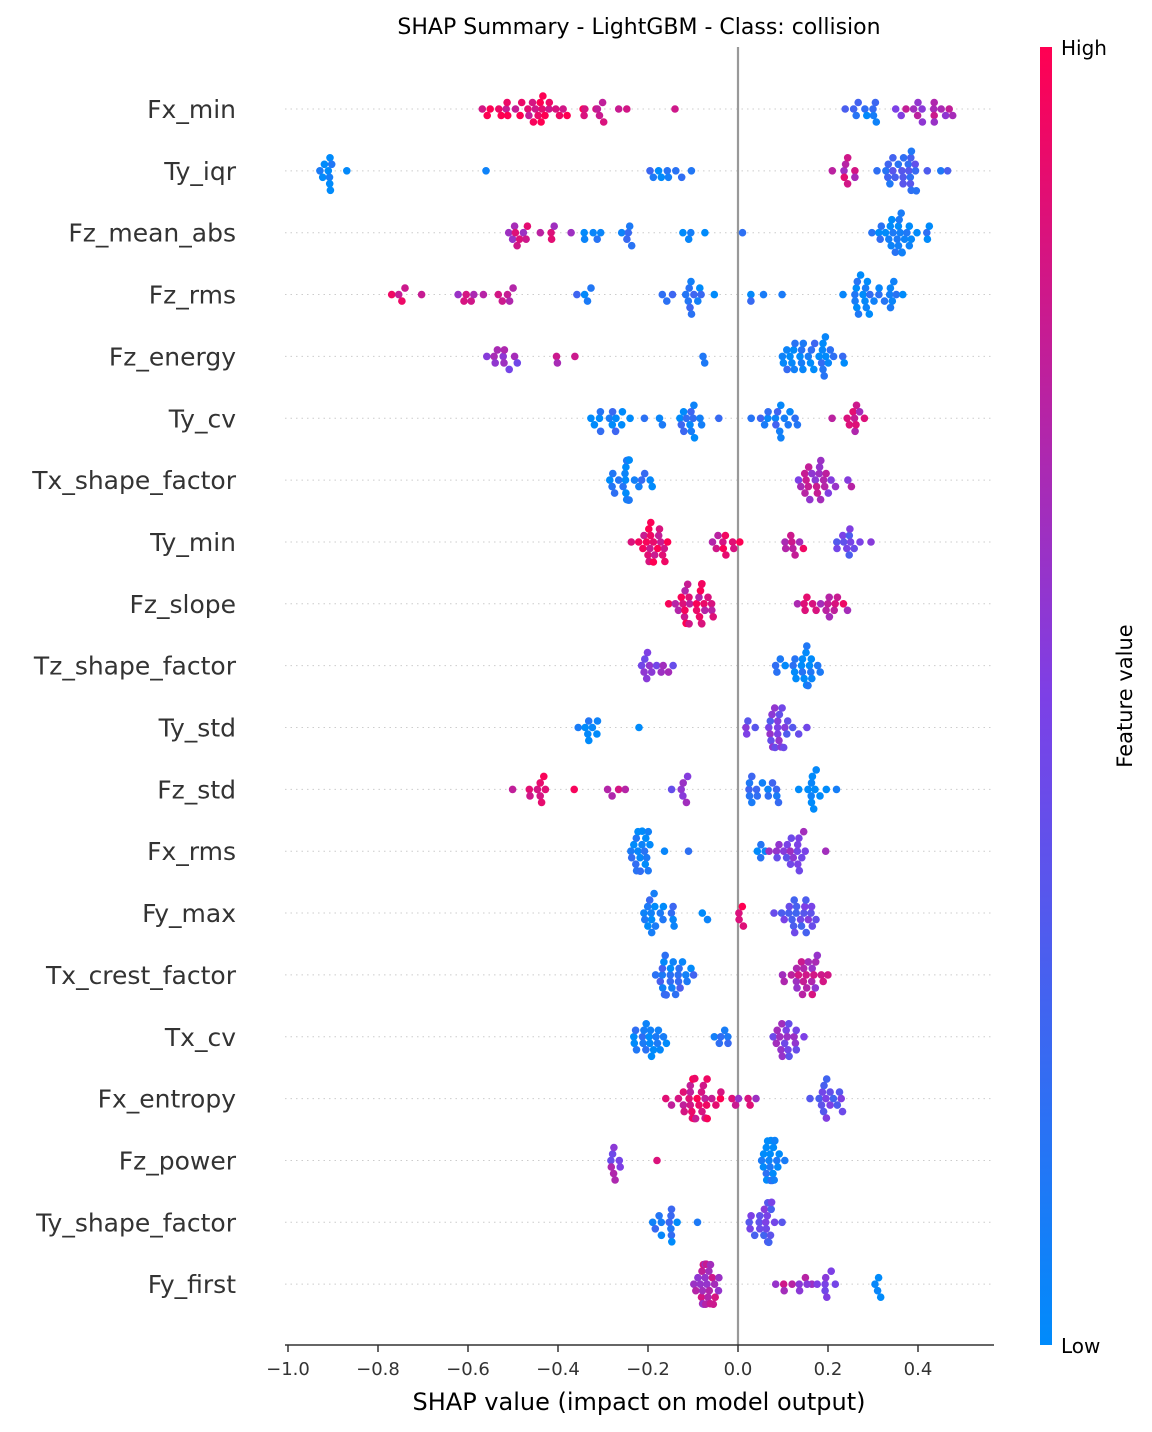  I want to click on x-tick-label: −0.6, so click(468, 1369).